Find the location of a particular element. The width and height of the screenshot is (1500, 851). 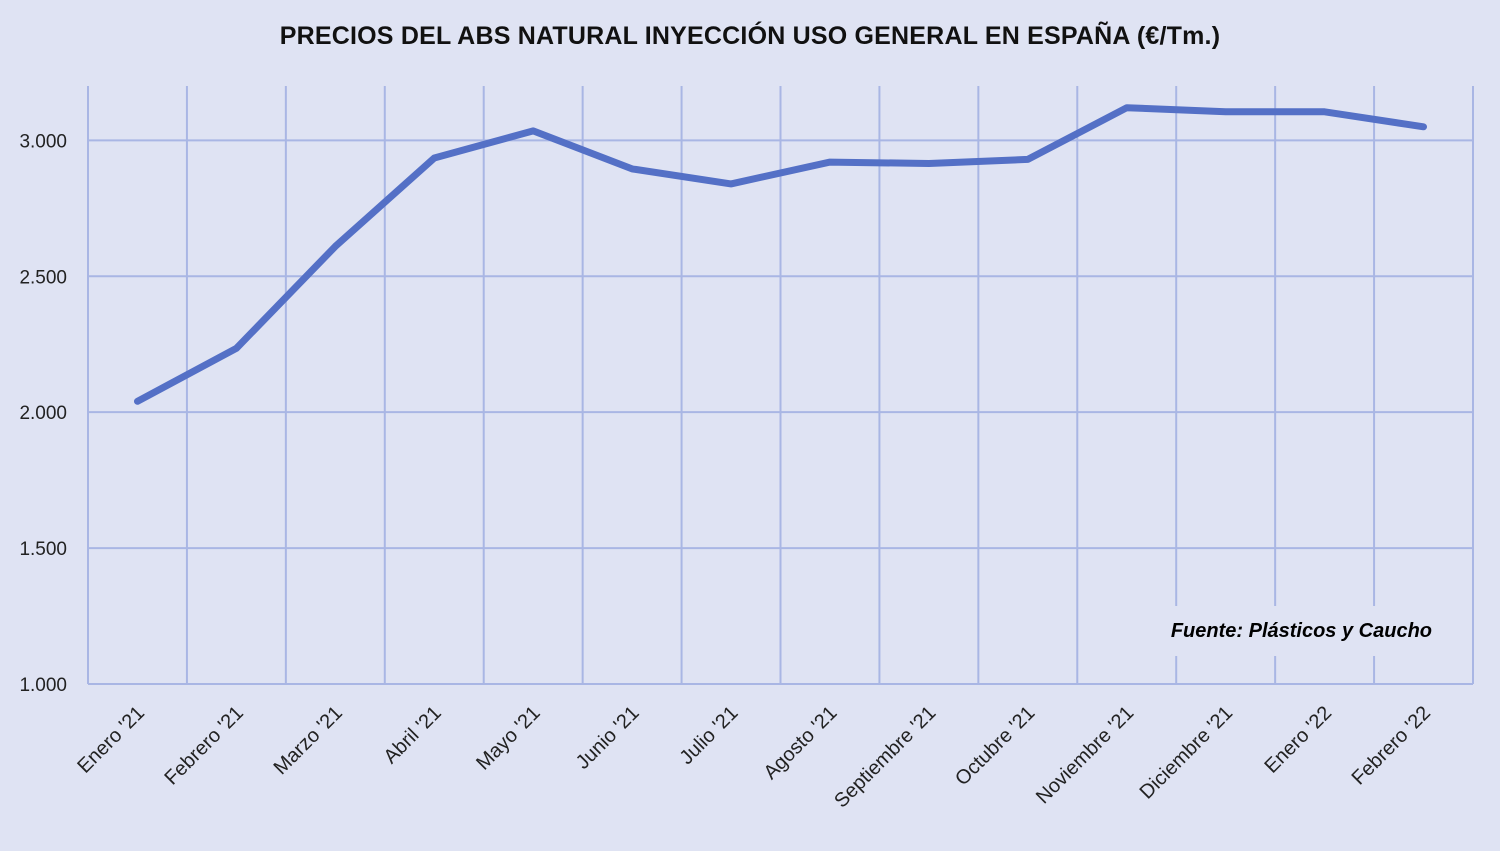

y-tick-label: 3.000 is located at coordinates (43, 141).